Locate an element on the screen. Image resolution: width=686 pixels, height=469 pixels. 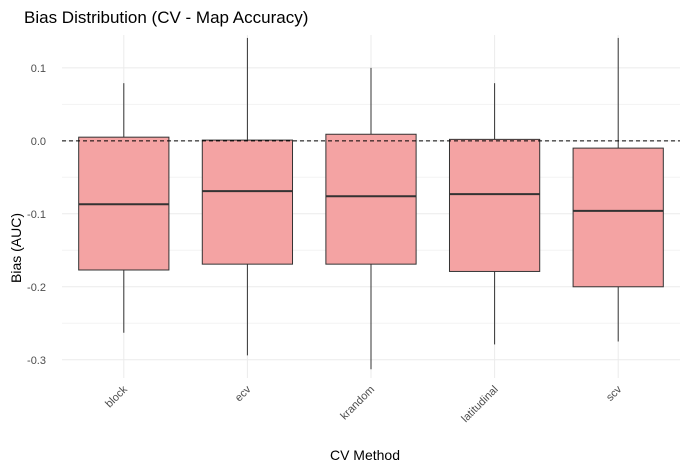
x-axis-title: CV Method is located at coordinates (365, 455).